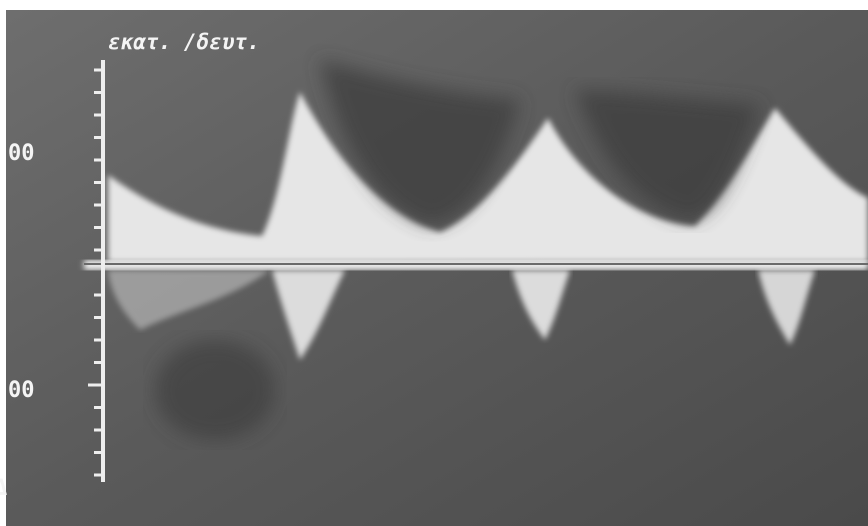 The width and height of the screenshot is (868, 526). What do you see at coordinates (95, 272) in the screenshot?
I see `axis-ticks` at bounding box center [95, 272].